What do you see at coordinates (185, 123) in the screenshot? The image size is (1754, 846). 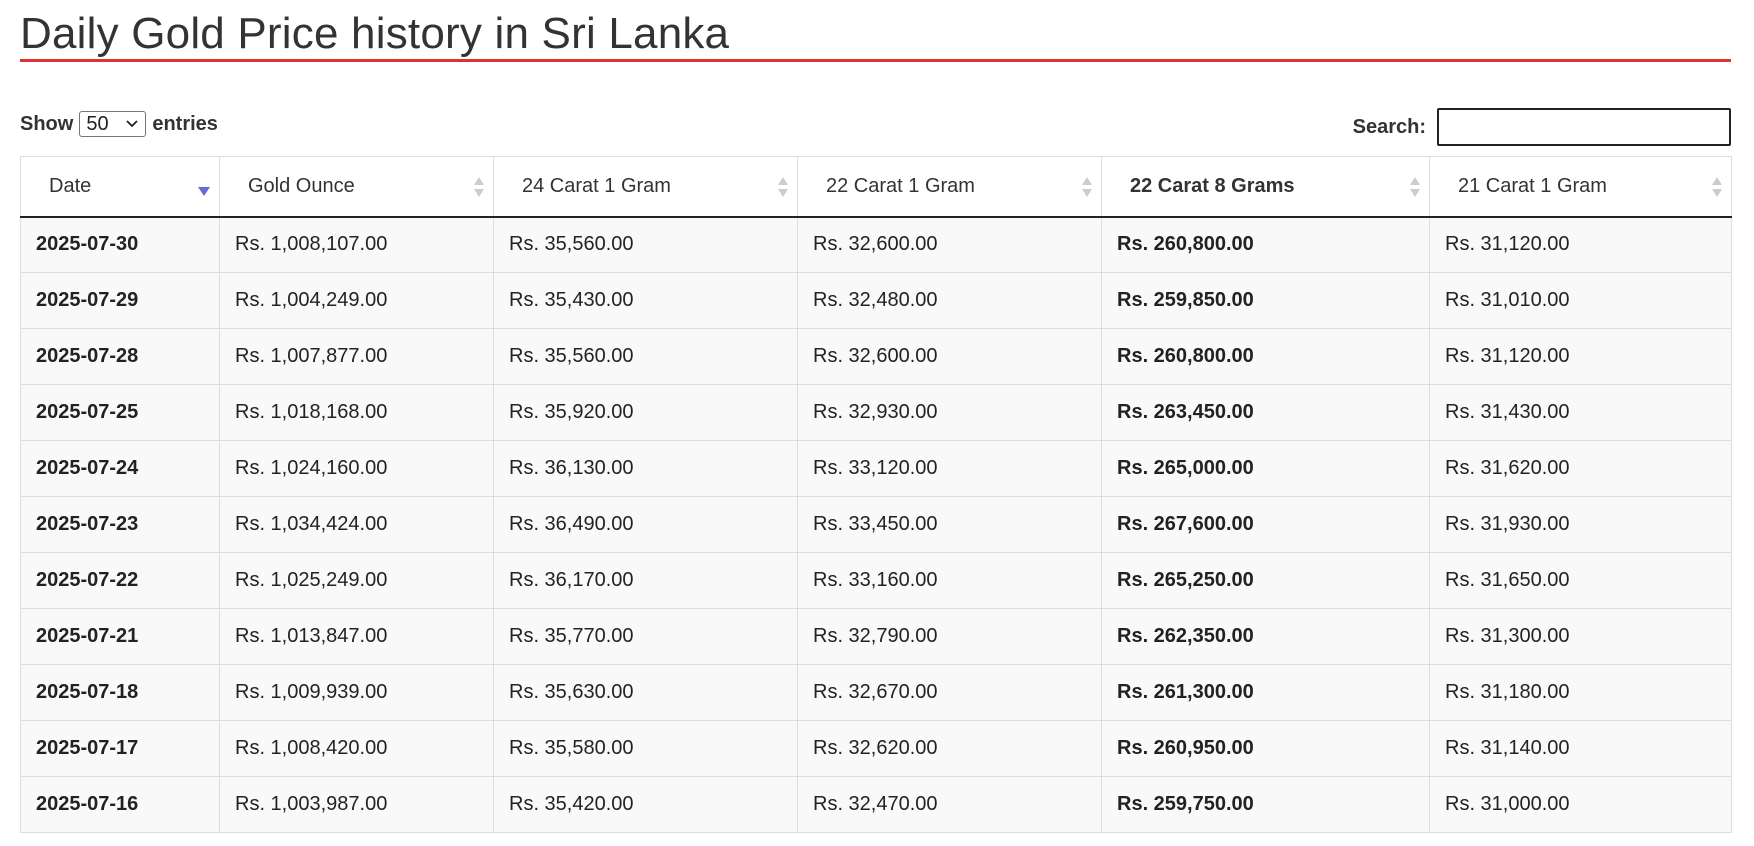 I see `entries-label: entries` at bounding box center [185, 123].